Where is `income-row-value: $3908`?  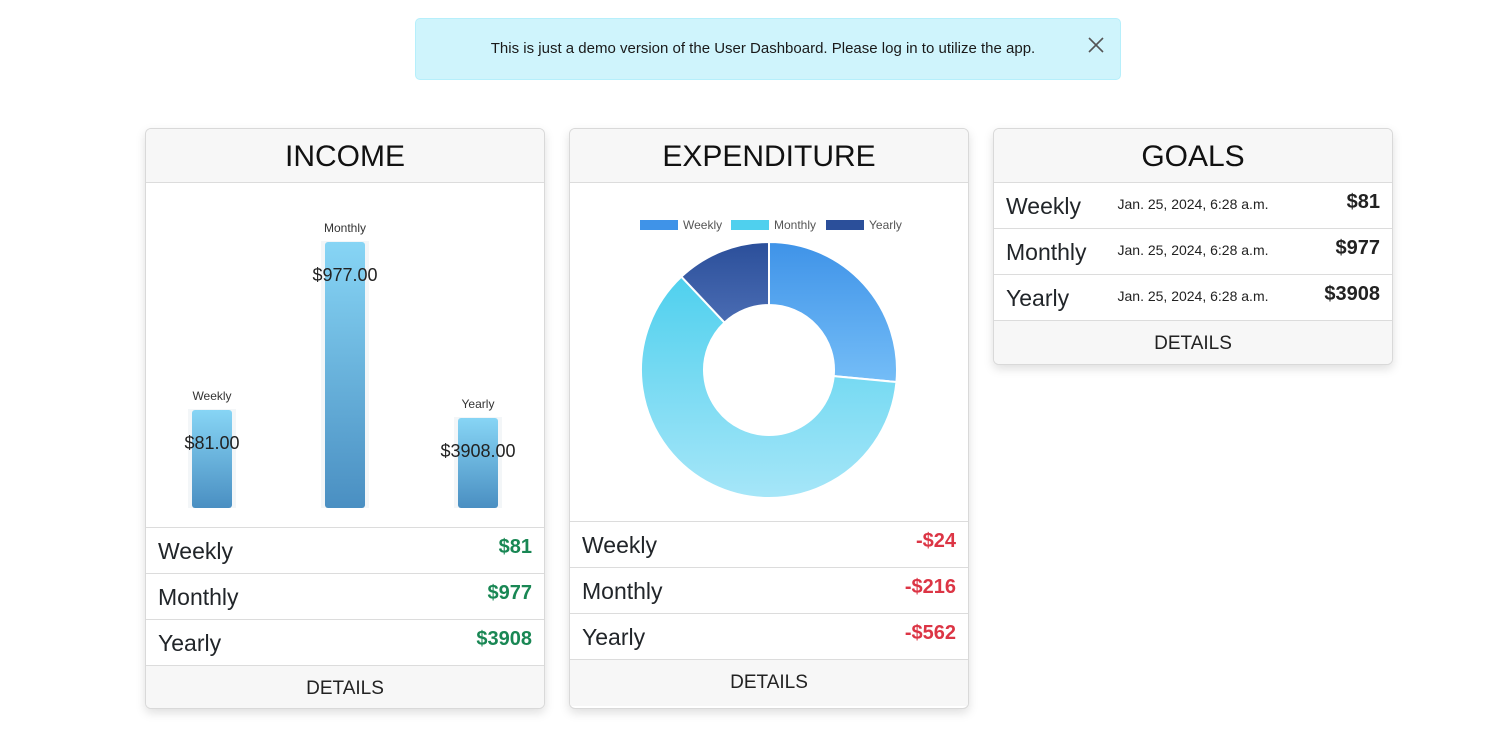 income-row-value: $3908 is located at coordinates (504, 639).